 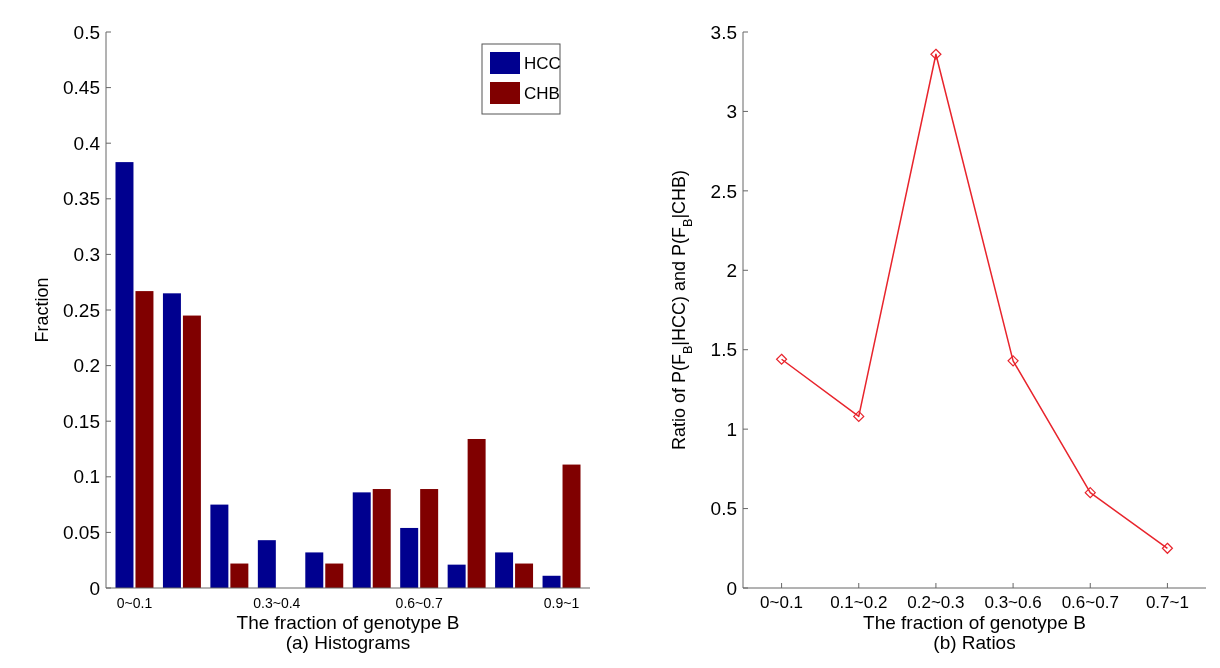 I want to click on x-tick-label: 0.7~1, so click(x=1167, y=602).